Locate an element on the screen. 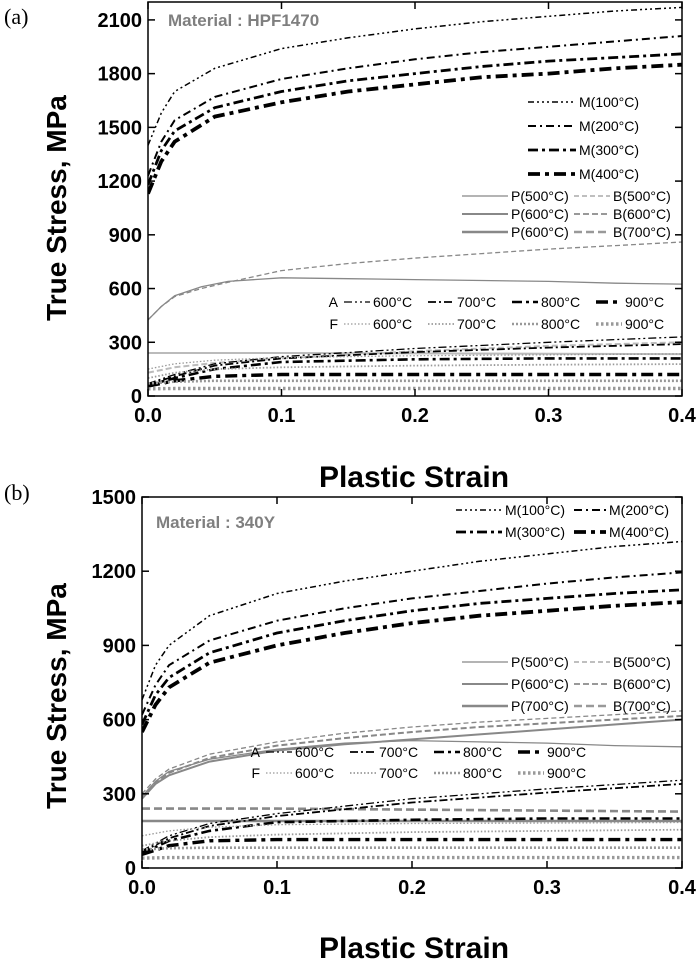 The image size is (700, 967). series-line-b-m-300-c- is located at coordinates (412, 657).